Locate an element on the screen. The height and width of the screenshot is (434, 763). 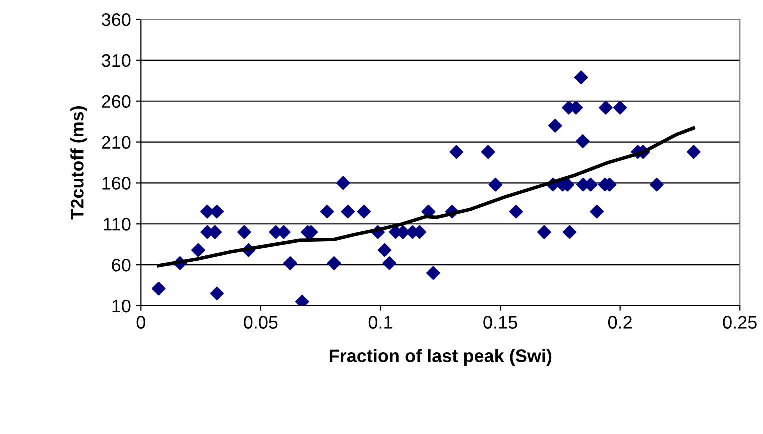
y-tick-label: 160 is located at coordinates (116, 183).